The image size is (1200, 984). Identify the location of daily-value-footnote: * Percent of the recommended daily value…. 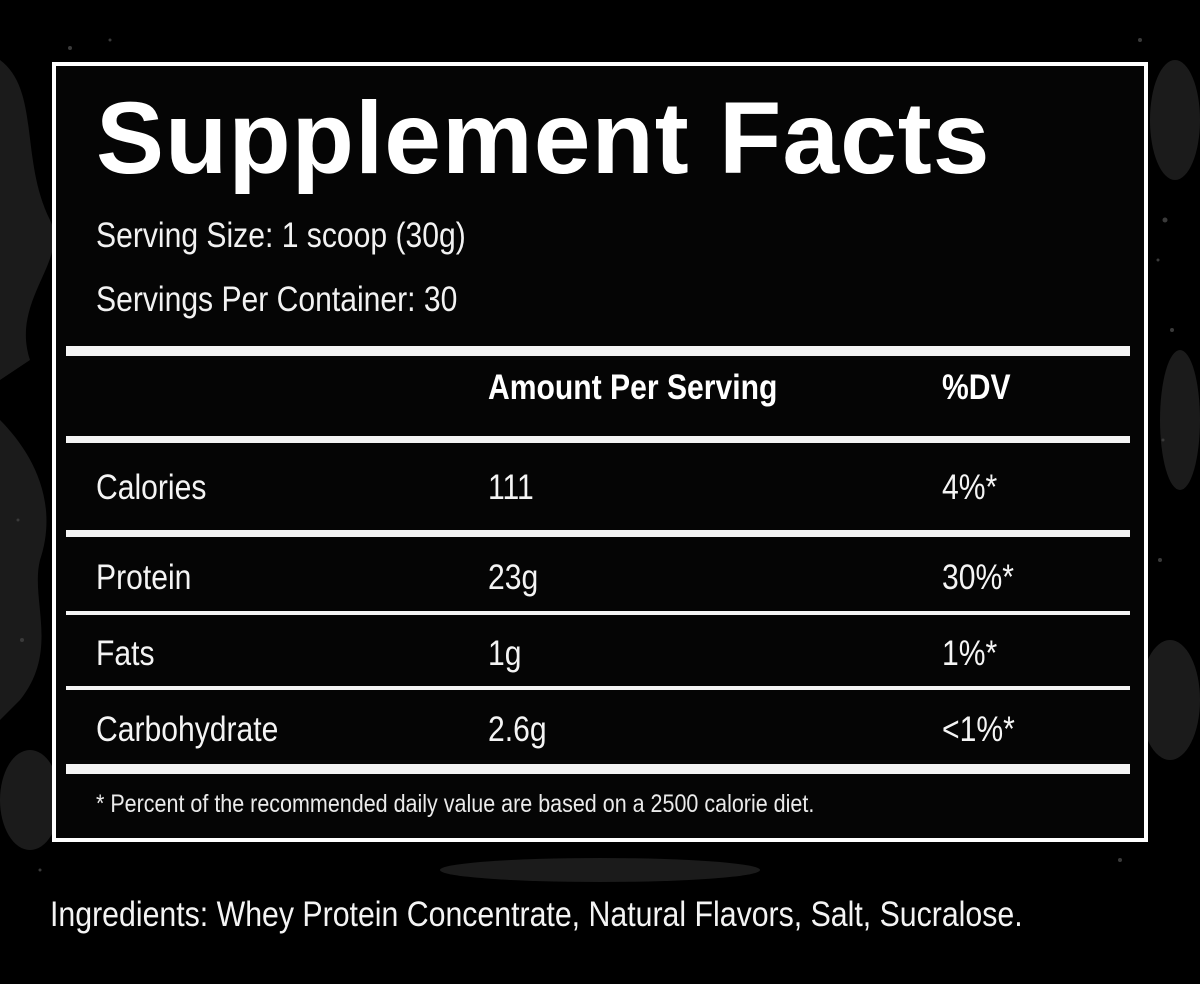
(455, 804).